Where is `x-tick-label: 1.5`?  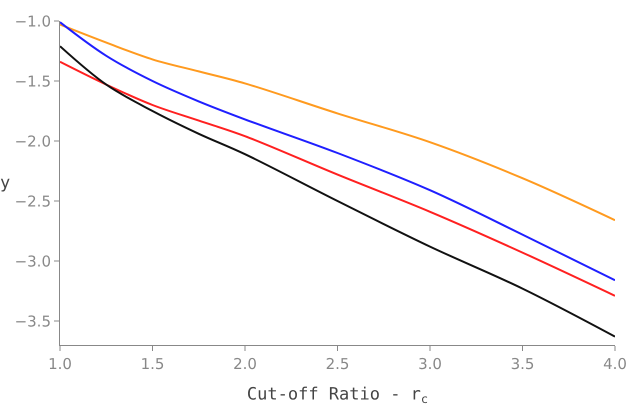
x-tick-label: 1.5 is located at coordinates (152, 364).